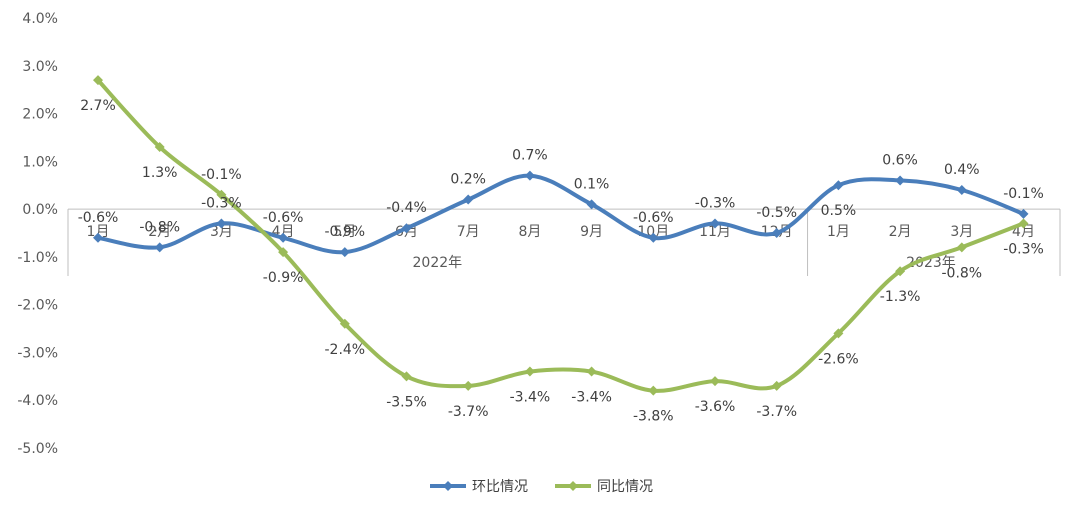 This screenshot has height=512, width=1080. I want to click on data-label: -2.4%, so click(344, 350).